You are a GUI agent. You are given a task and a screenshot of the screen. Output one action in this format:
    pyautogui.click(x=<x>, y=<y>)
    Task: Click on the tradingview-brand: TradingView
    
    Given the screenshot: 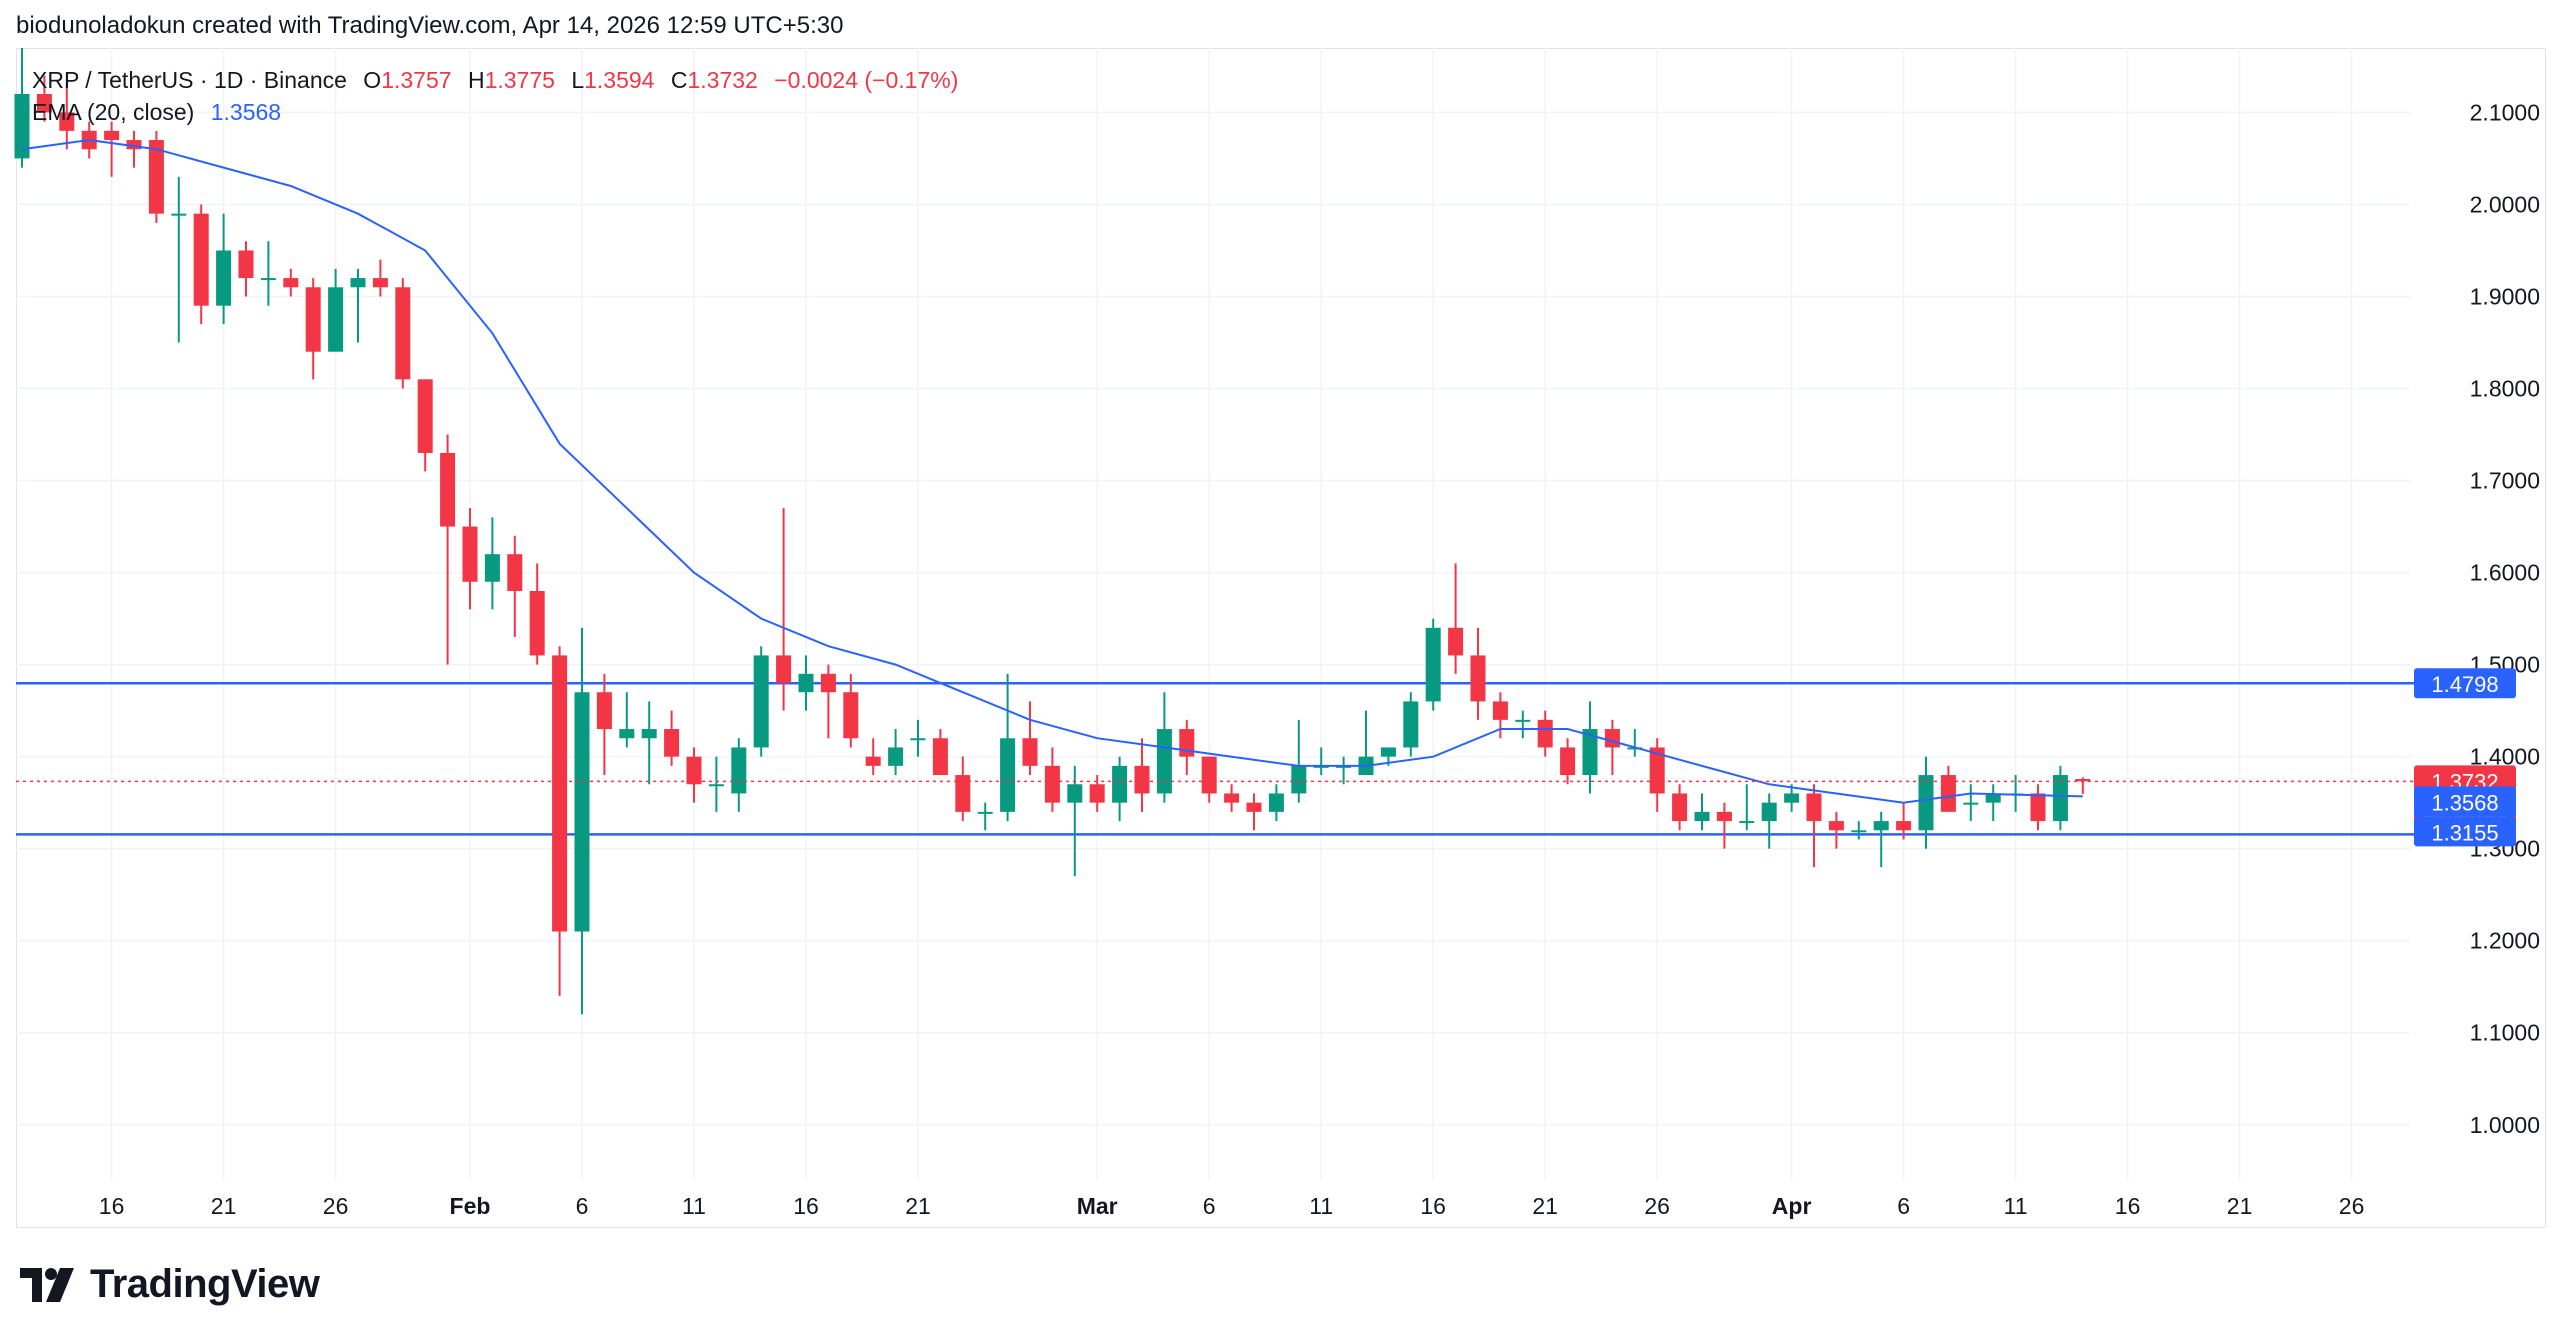 What is the action you would take?
    pyautogui.click(x=170, y=1284)
    